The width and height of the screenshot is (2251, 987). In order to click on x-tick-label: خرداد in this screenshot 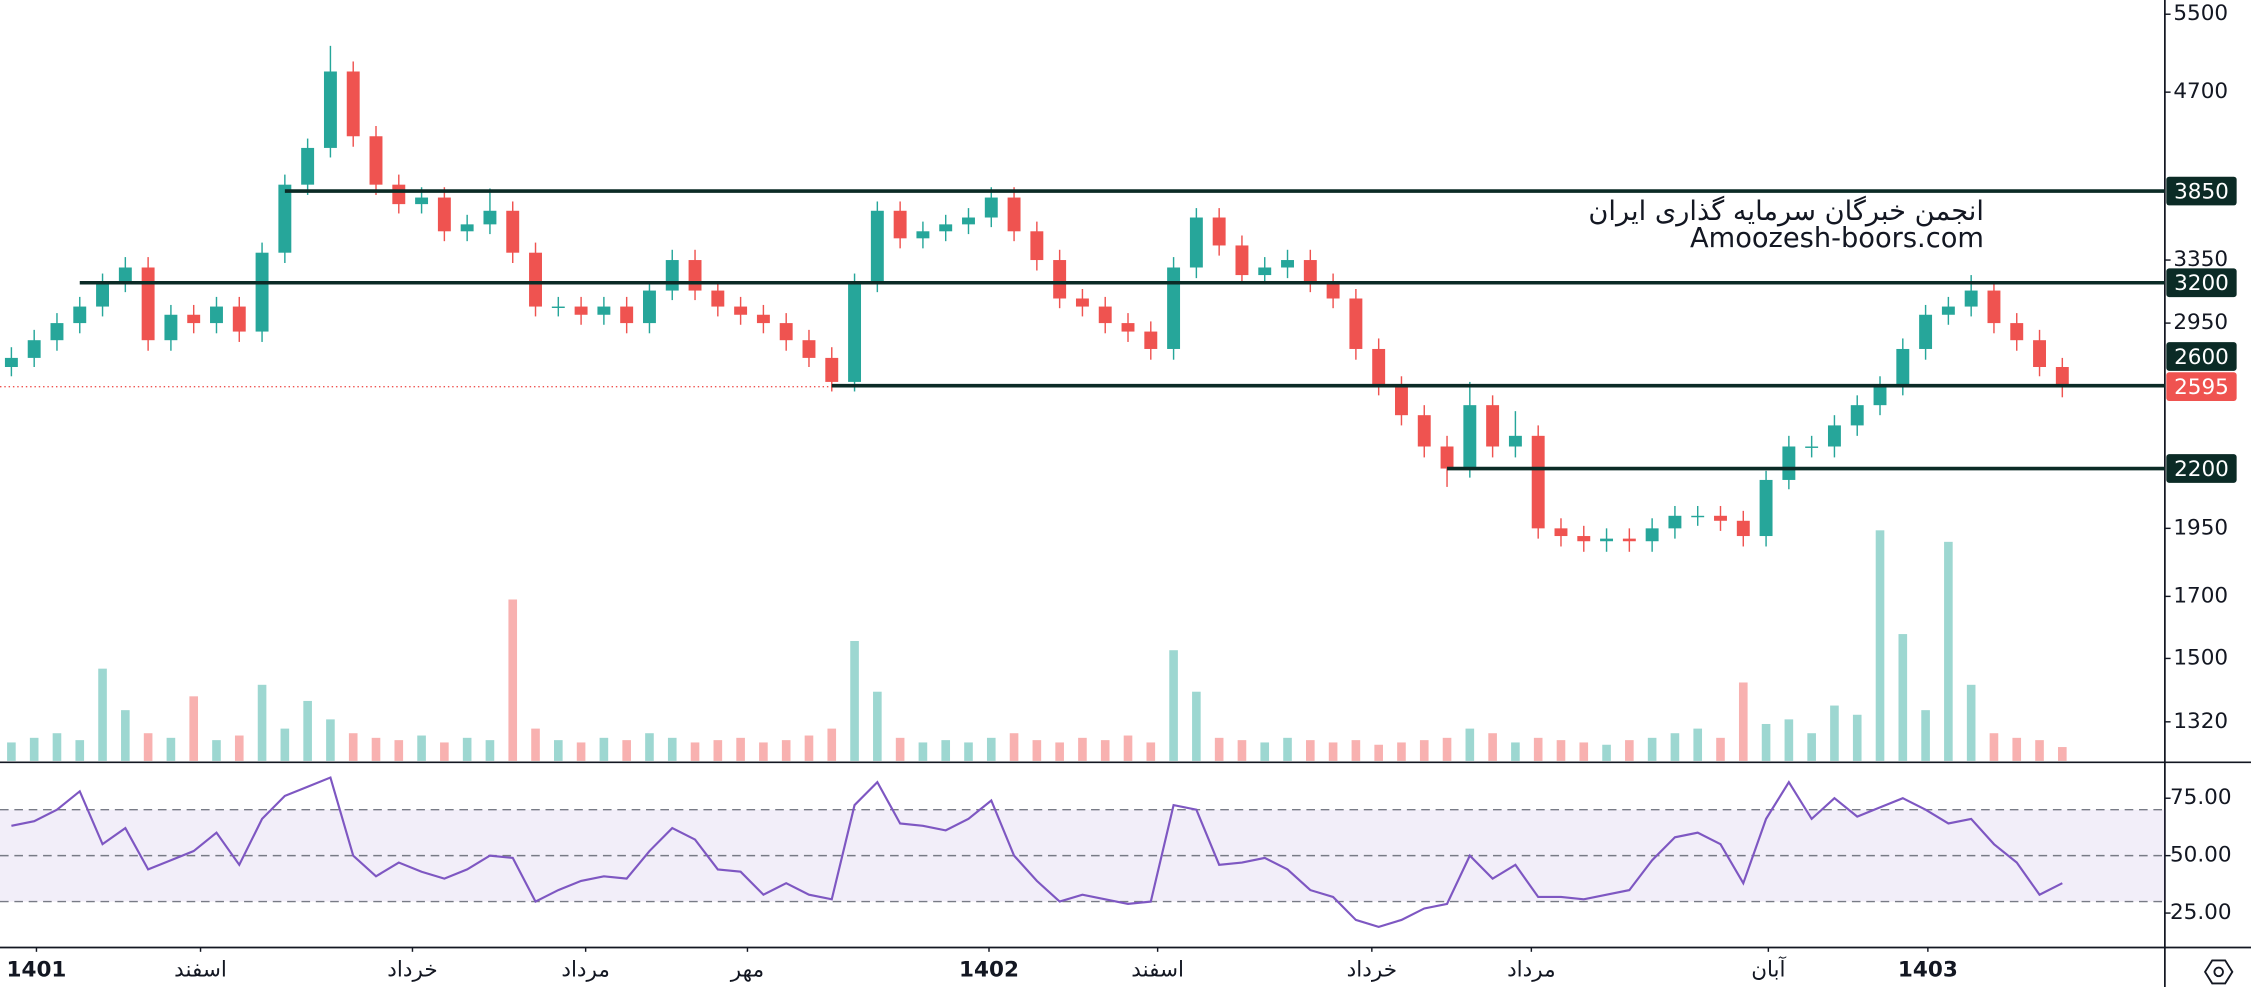, I will do `click(412, 969)`.